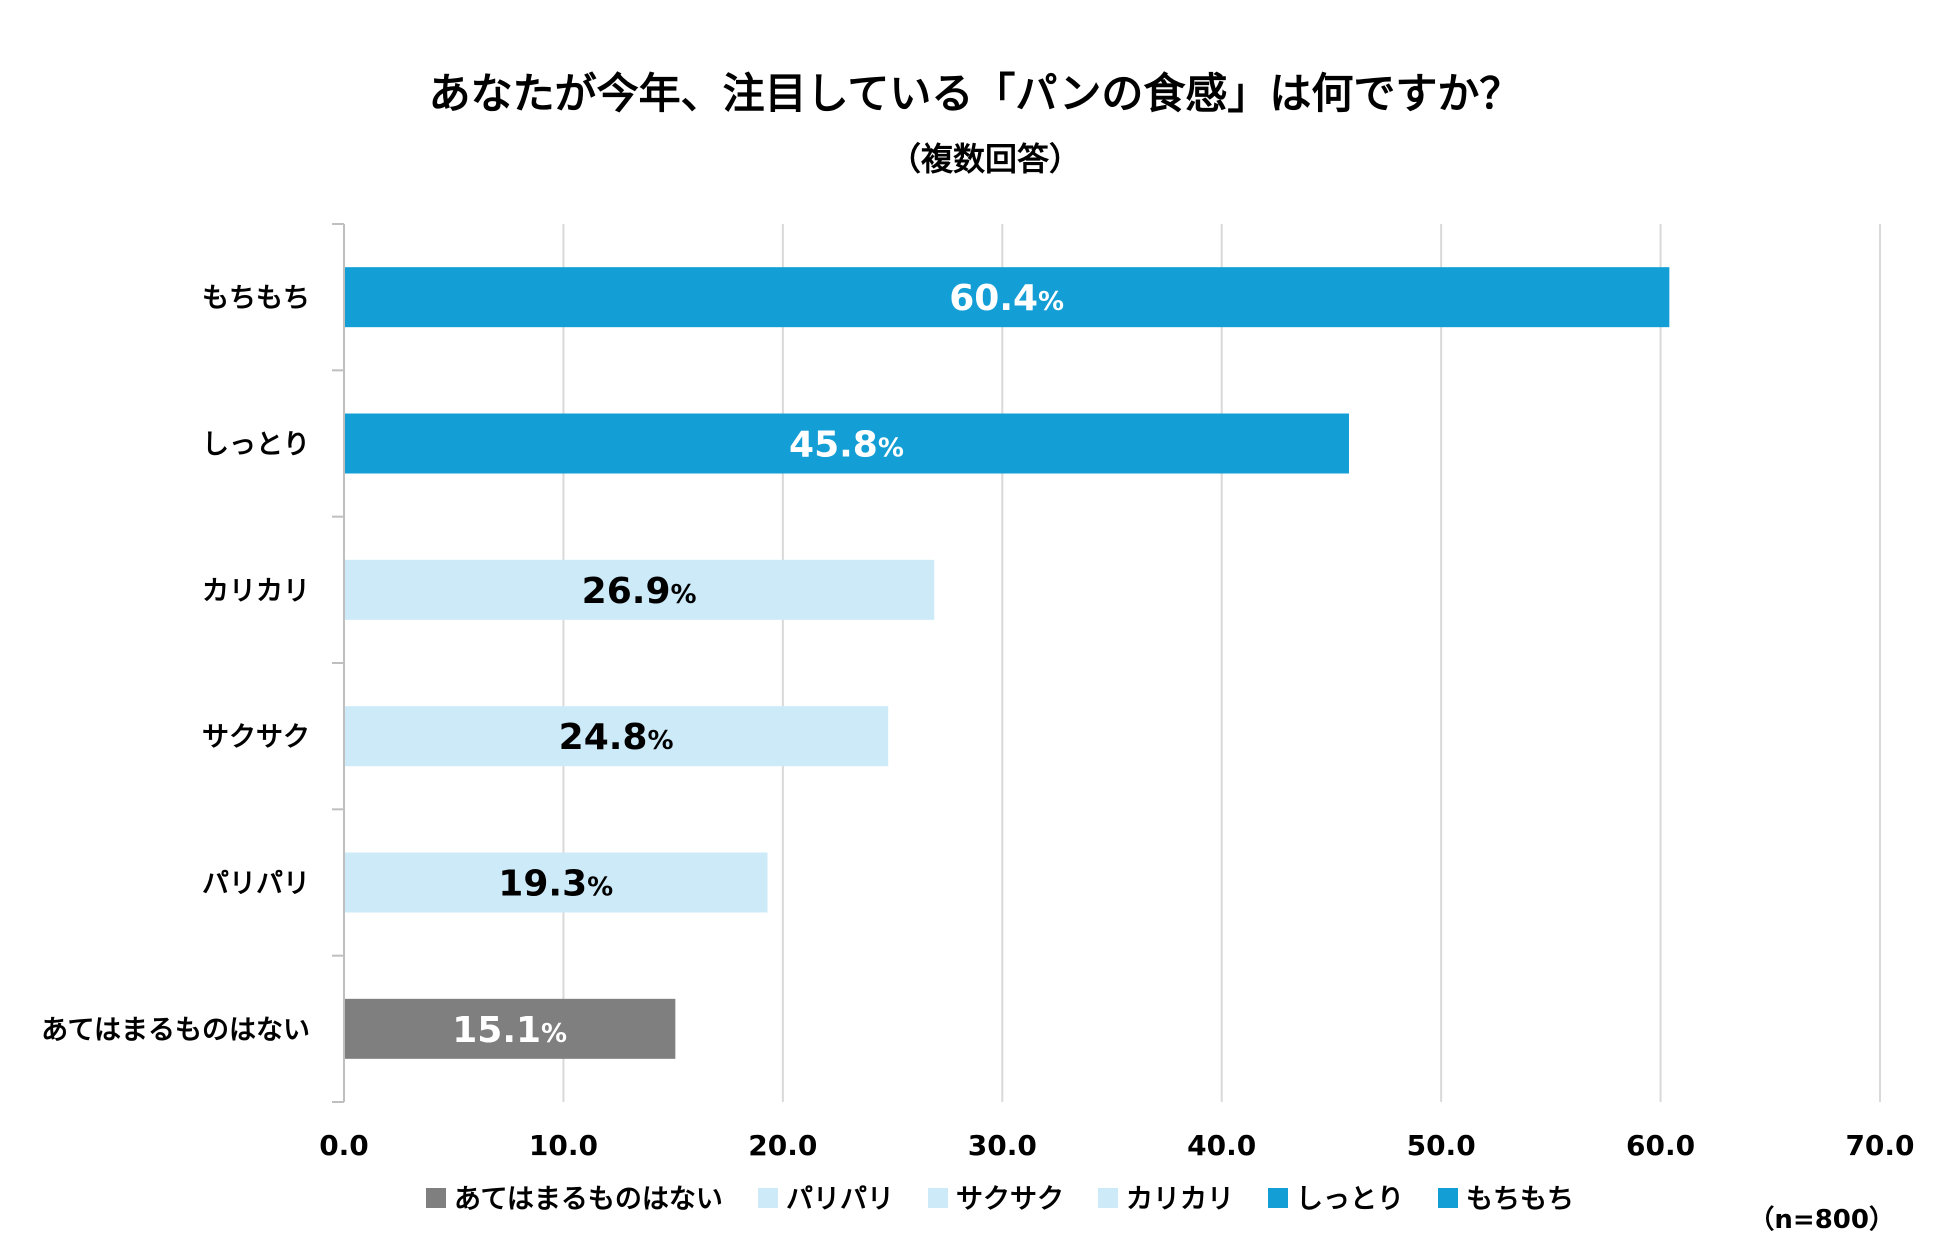  I want to click on legend-label: もちもち, so click(1520, 1199).